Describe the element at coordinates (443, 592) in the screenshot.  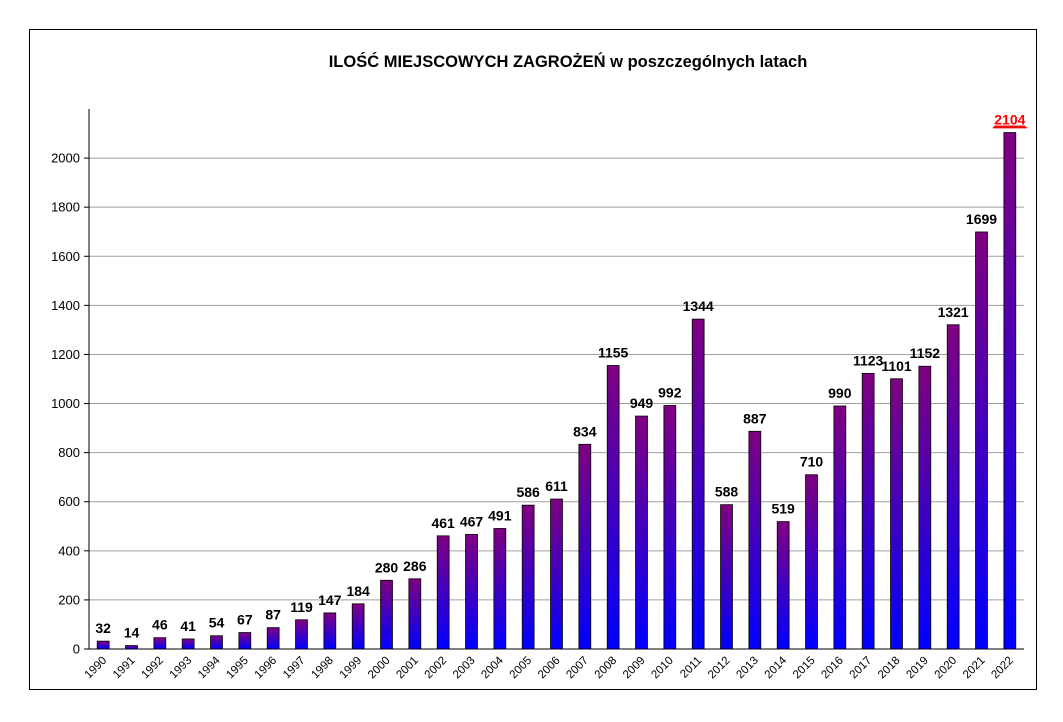
I see `bar-2002` at that location.